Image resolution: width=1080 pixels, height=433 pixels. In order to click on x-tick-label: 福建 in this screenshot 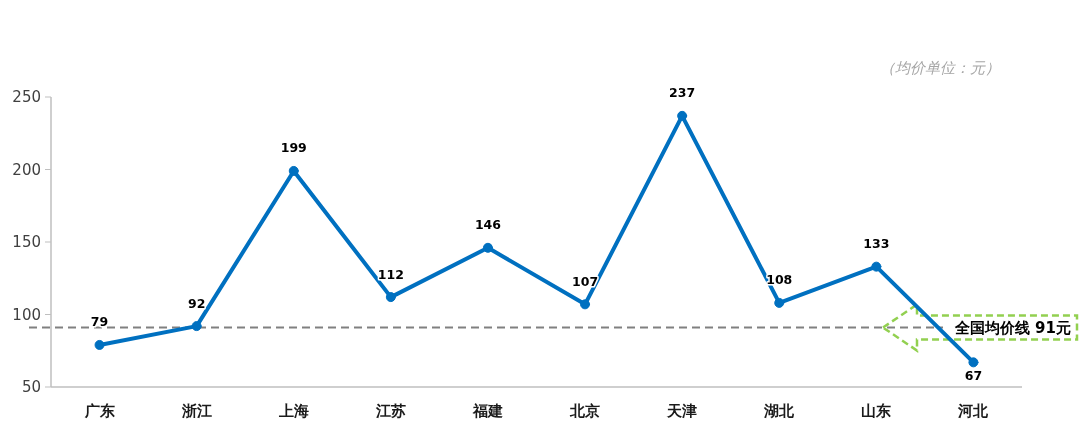, I will do `click(487, 410)`.